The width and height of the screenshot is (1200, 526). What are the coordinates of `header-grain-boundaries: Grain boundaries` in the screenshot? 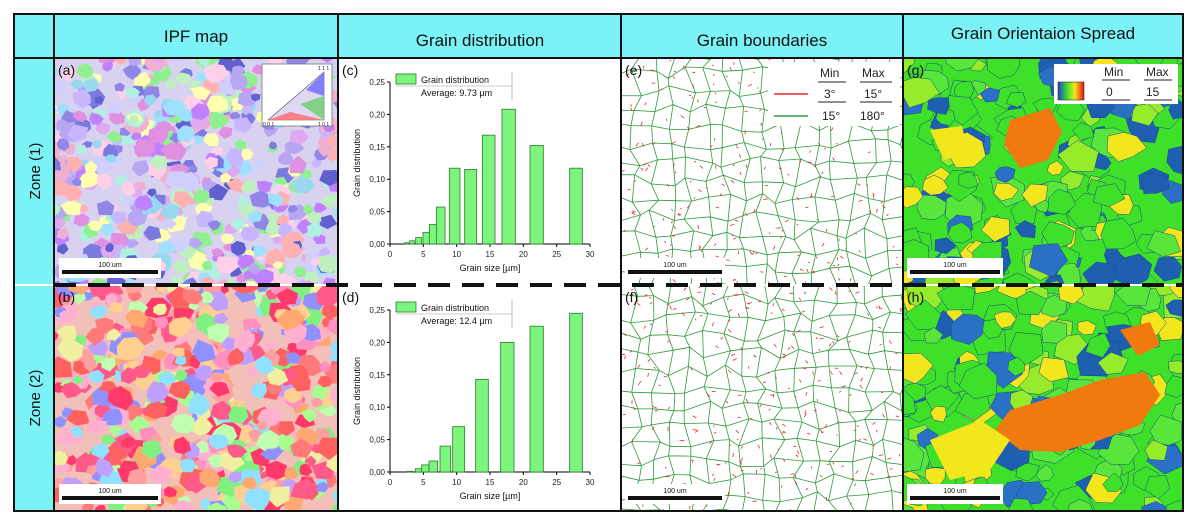 It's located at (762, 40).